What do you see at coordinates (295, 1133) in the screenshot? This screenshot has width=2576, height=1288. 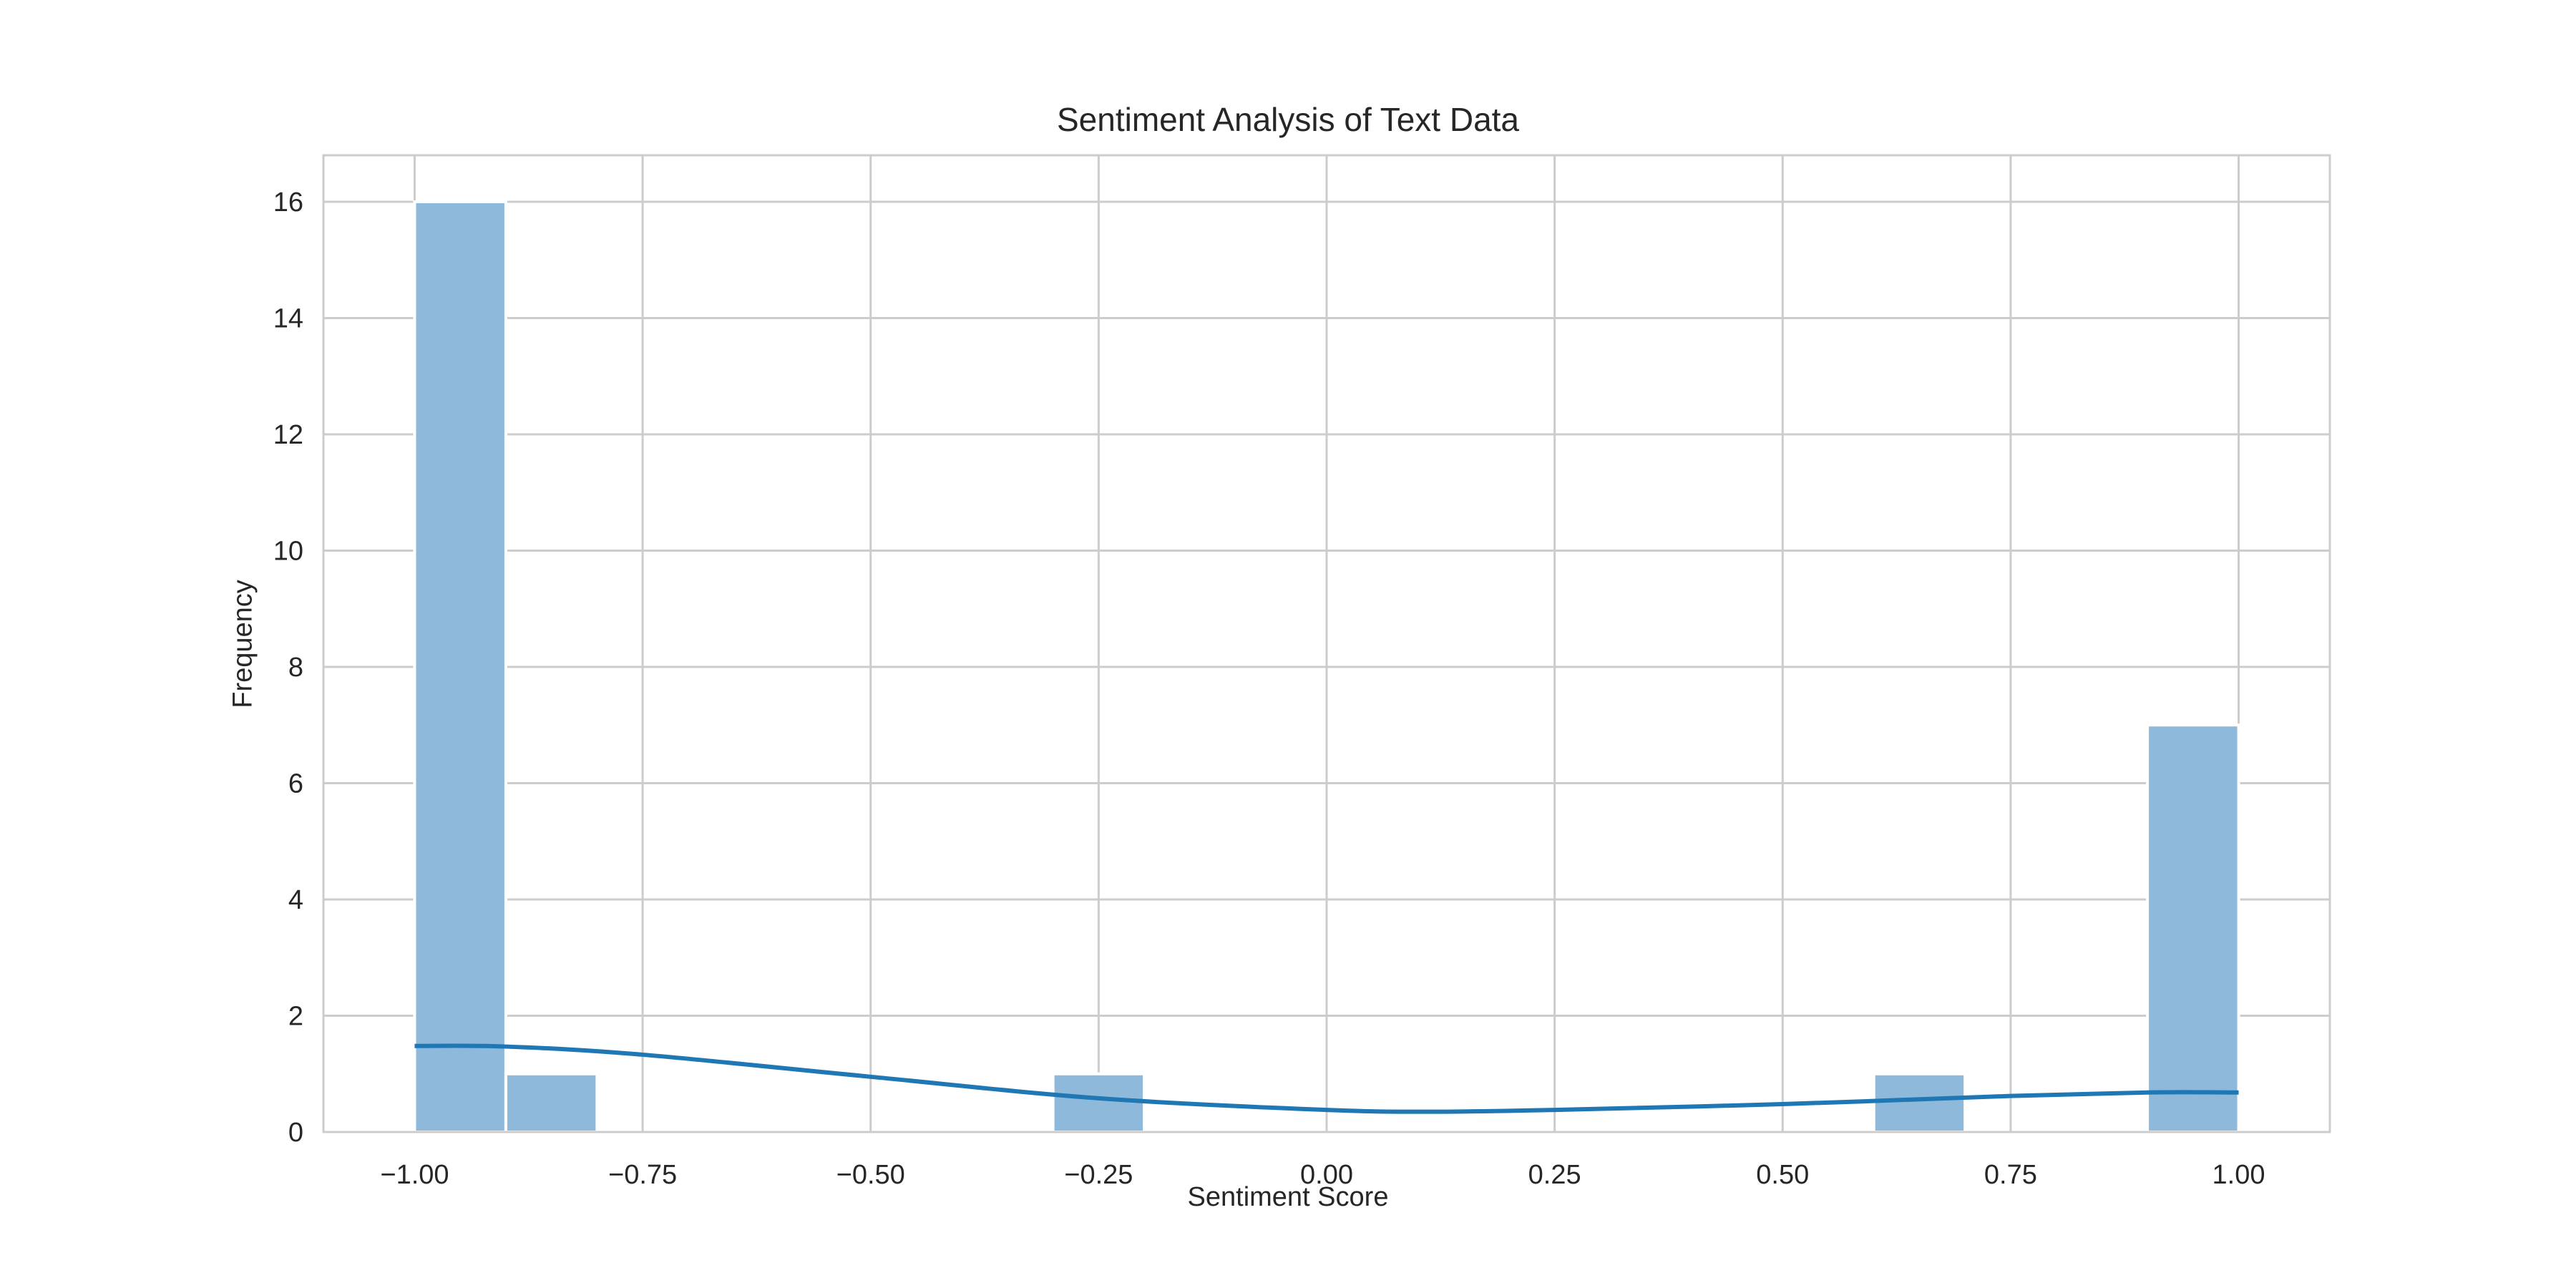 I see `y-tick-label: 0` at bounding box center [295, 1133].